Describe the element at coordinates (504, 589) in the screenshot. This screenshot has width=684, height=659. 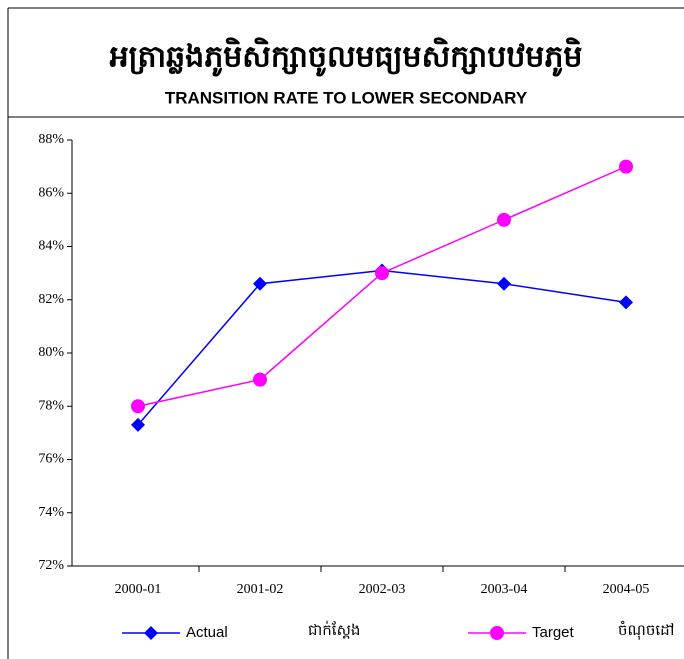
I see `x-tick-label: 2003-04` at that location.